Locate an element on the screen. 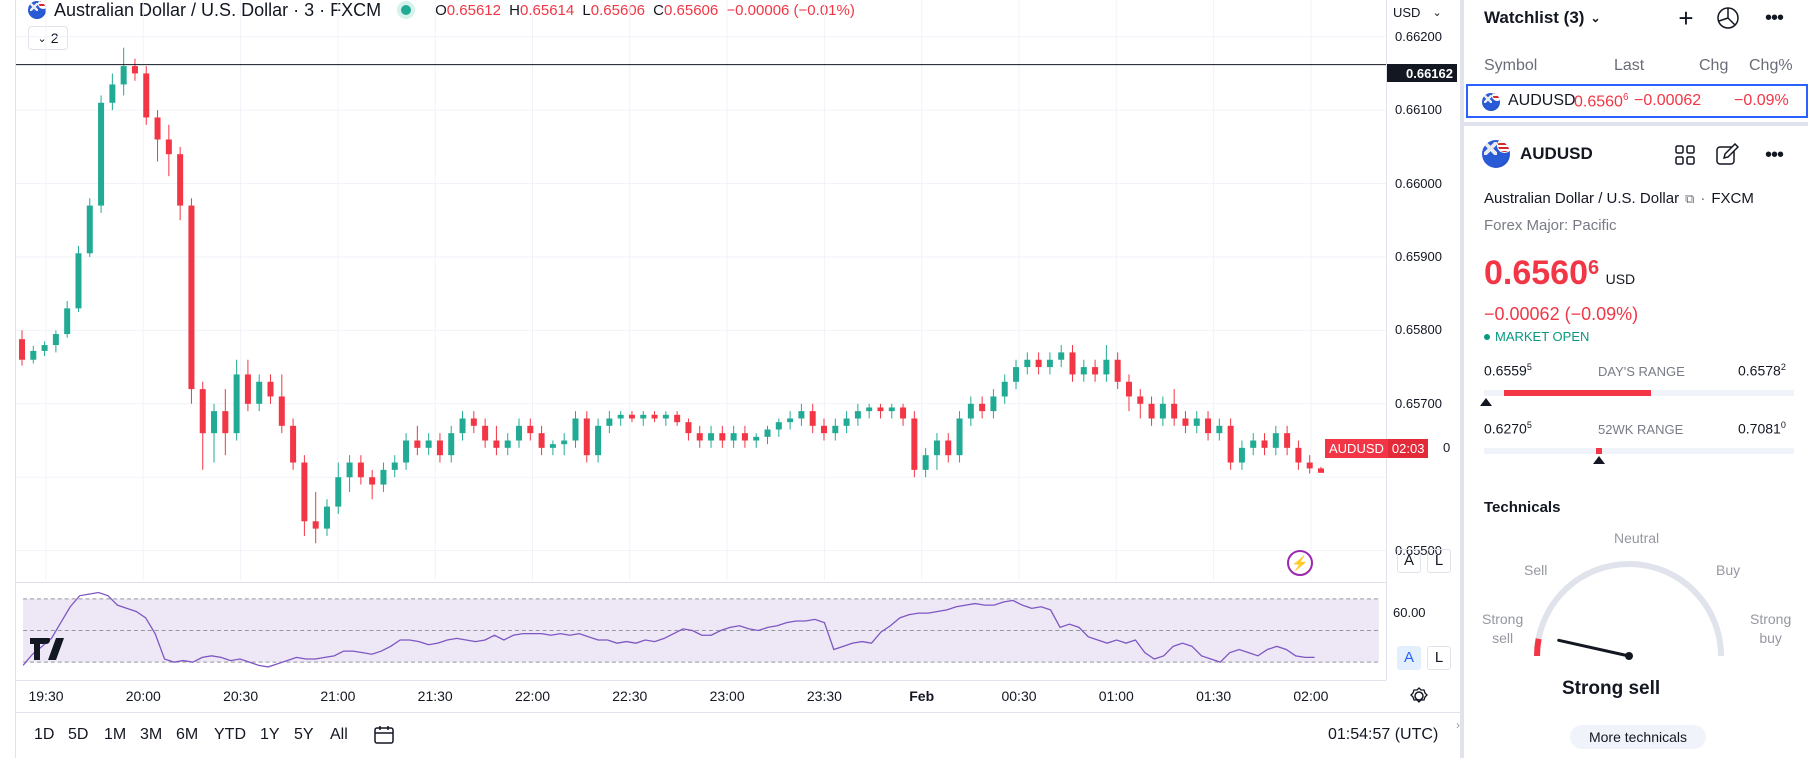  range-button-6m: 6M is located at coordinates (187, 734).